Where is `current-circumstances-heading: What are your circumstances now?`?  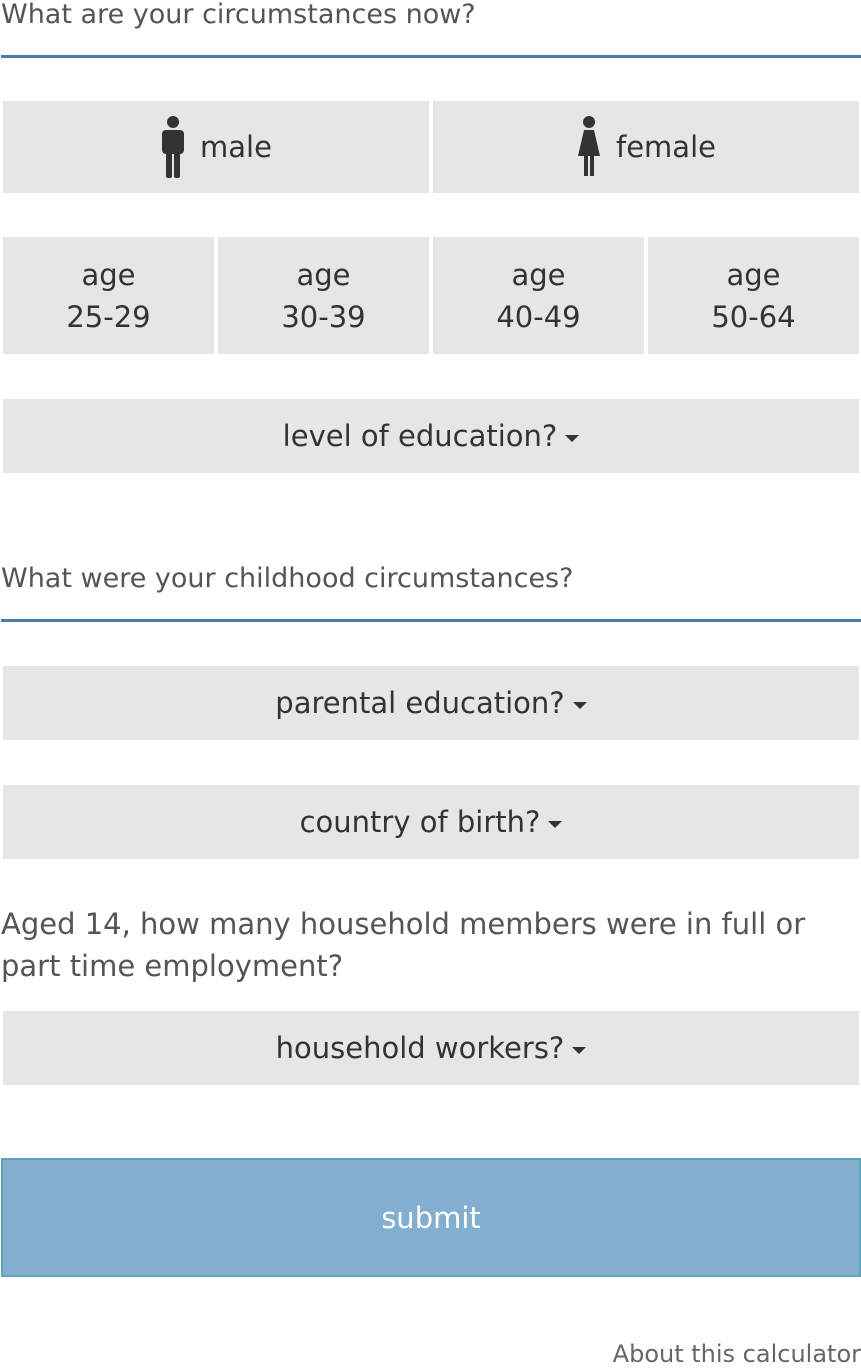
current-circumstances-heading: What are your circumstances now? is located at coordinates (238, 15).